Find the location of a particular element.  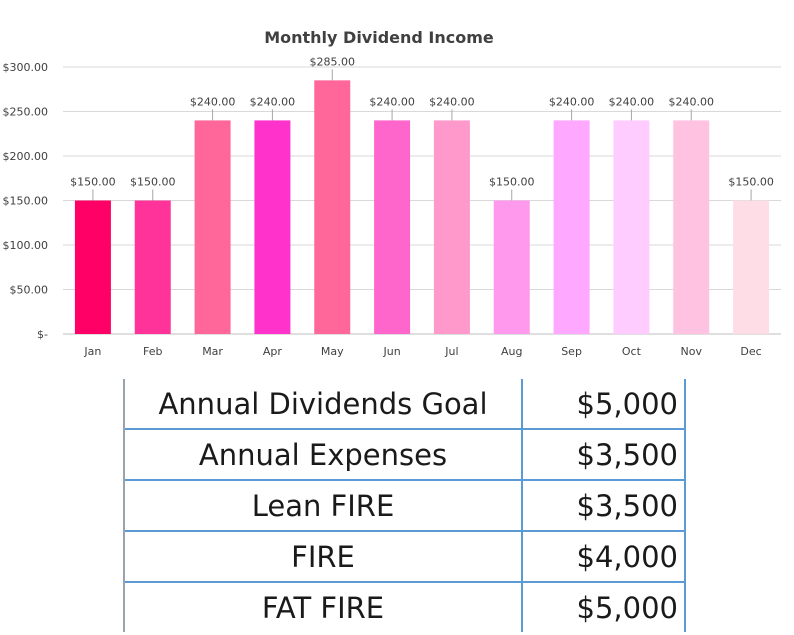

y-tick-label: $250.00 is located at coordinates (26, 112).